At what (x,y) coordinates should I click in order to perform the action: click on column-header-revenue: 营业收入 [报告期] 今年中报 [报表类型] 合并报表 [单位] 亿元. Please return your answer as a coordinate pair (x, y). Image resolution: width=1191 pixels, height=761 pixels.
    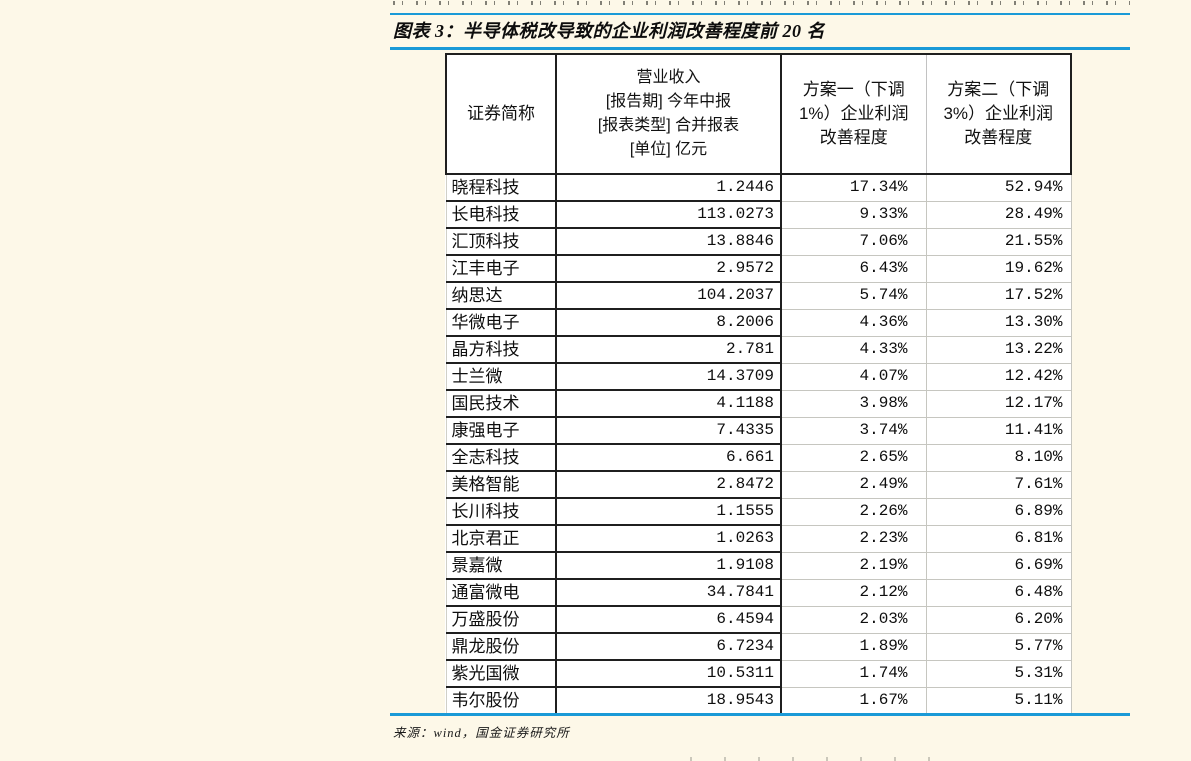
    Looking at the image, I should click on (668, 114).